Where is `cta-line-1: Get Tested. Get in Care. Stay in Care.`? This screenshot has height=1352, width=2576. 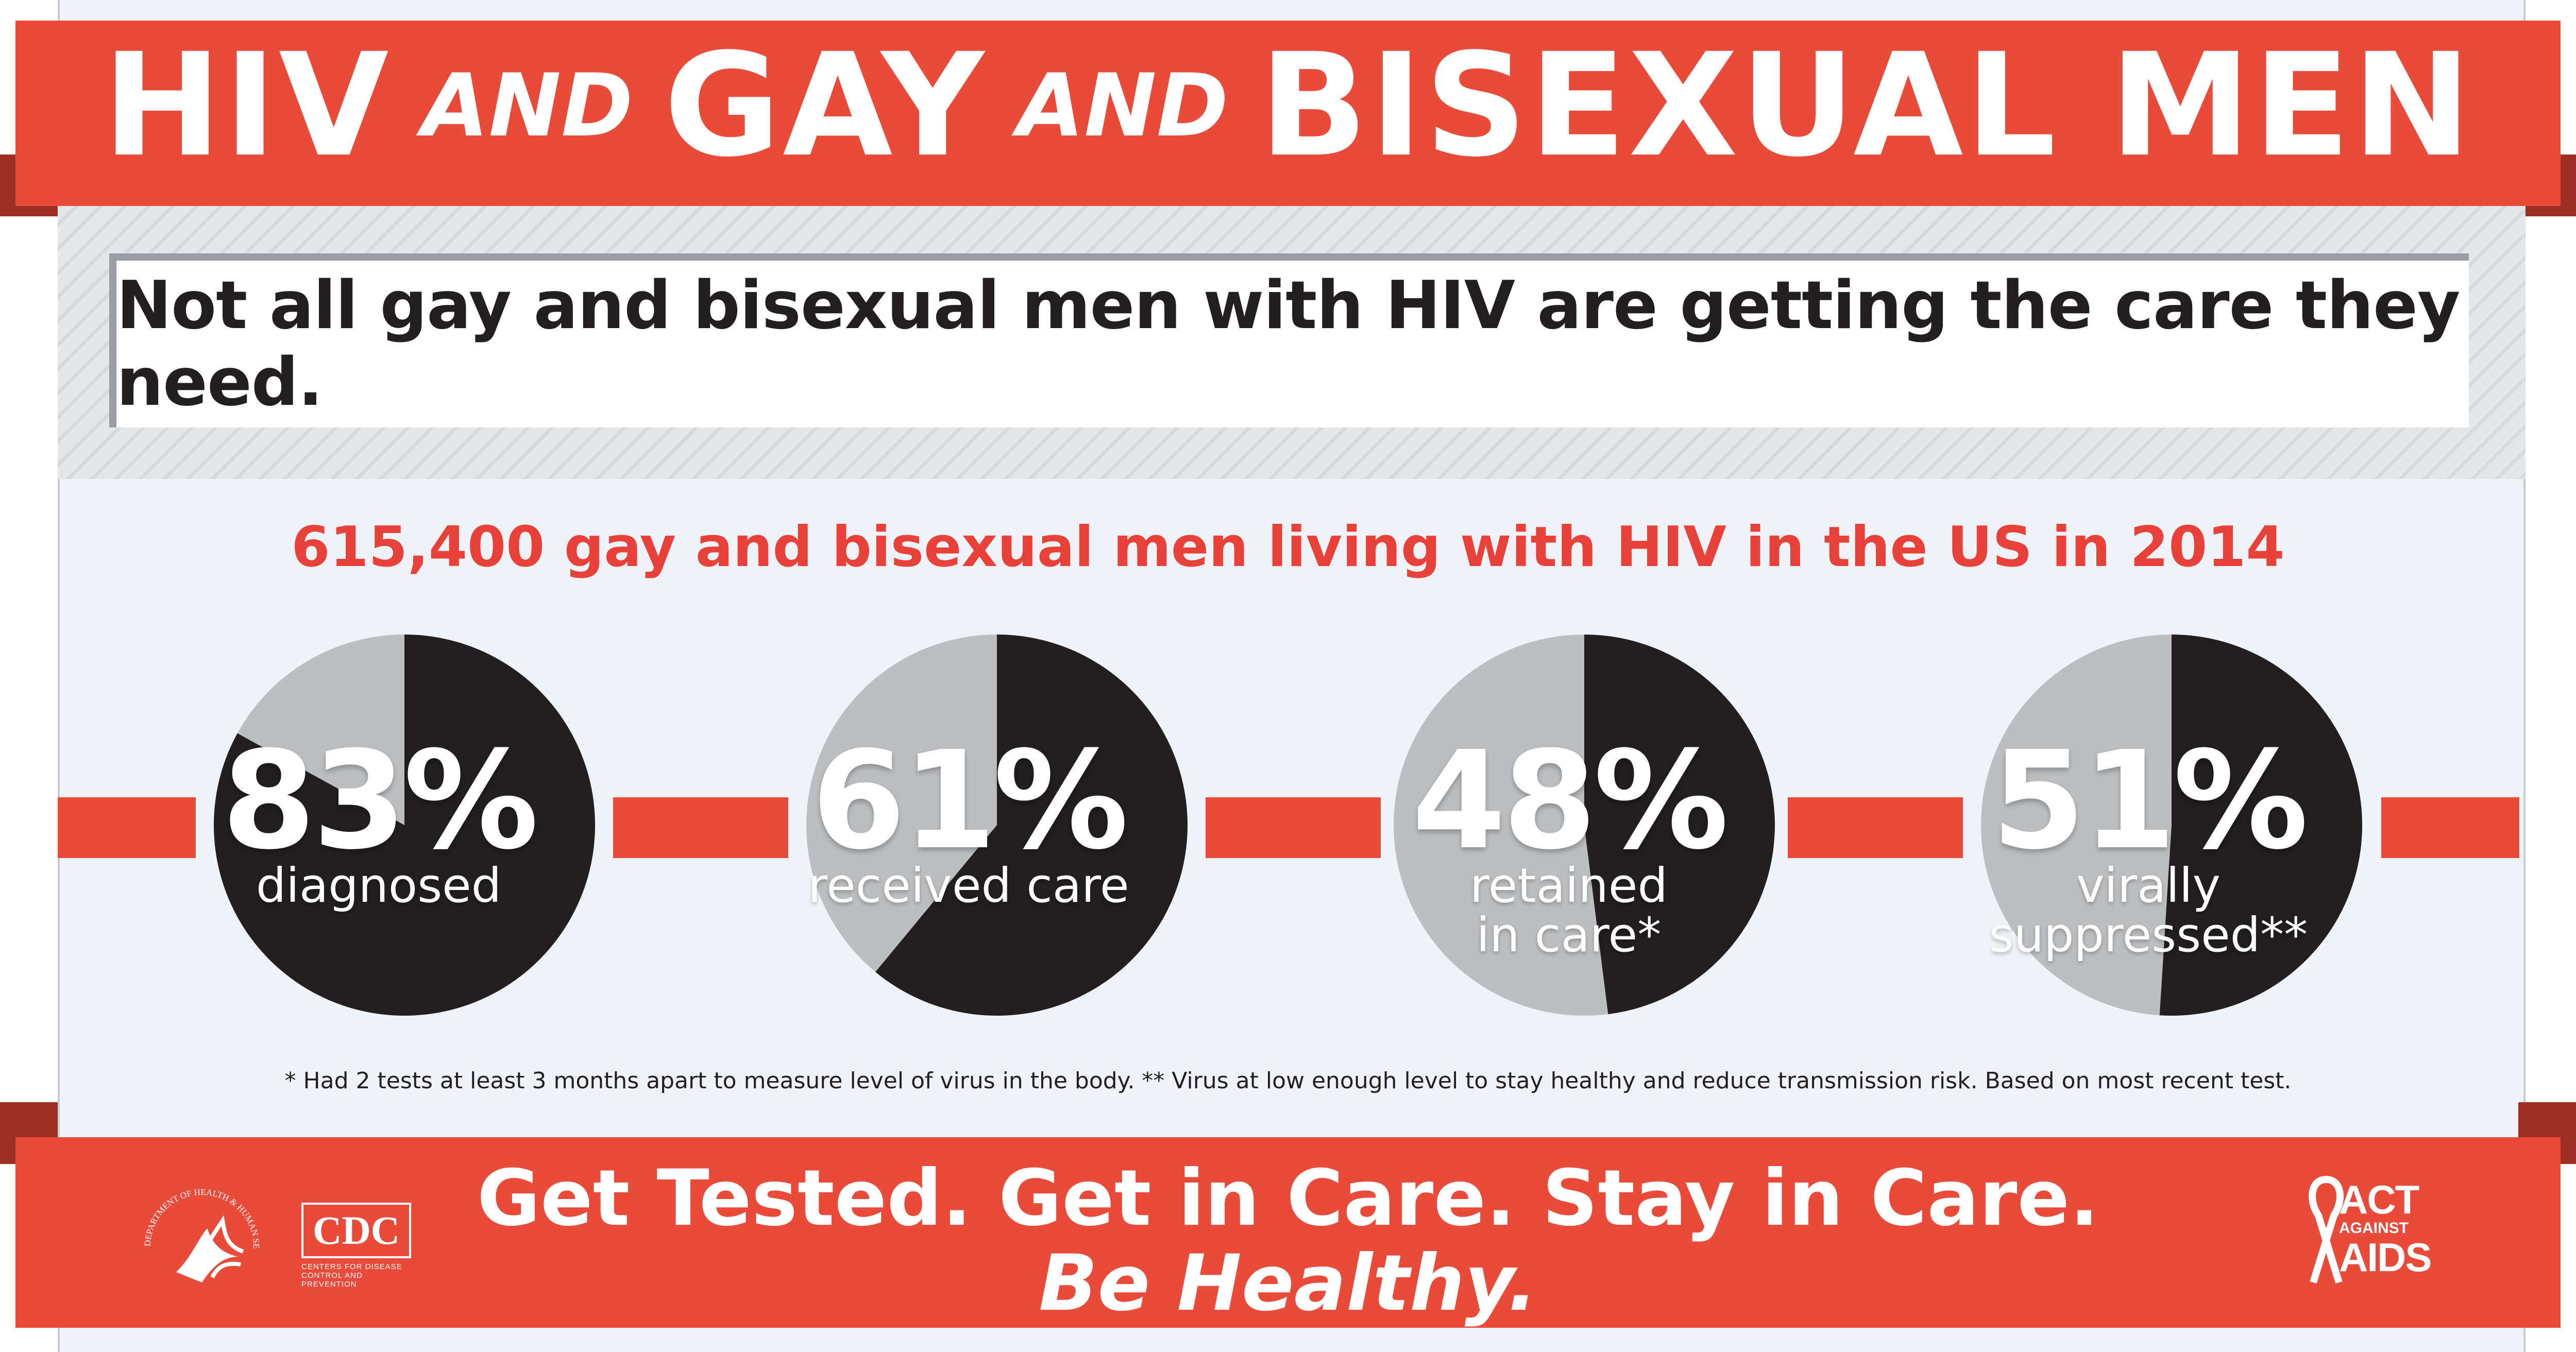
cta-line-1: Get Tested. Get in Care. Stay in Care. is located at coordinates (1288, 1198).